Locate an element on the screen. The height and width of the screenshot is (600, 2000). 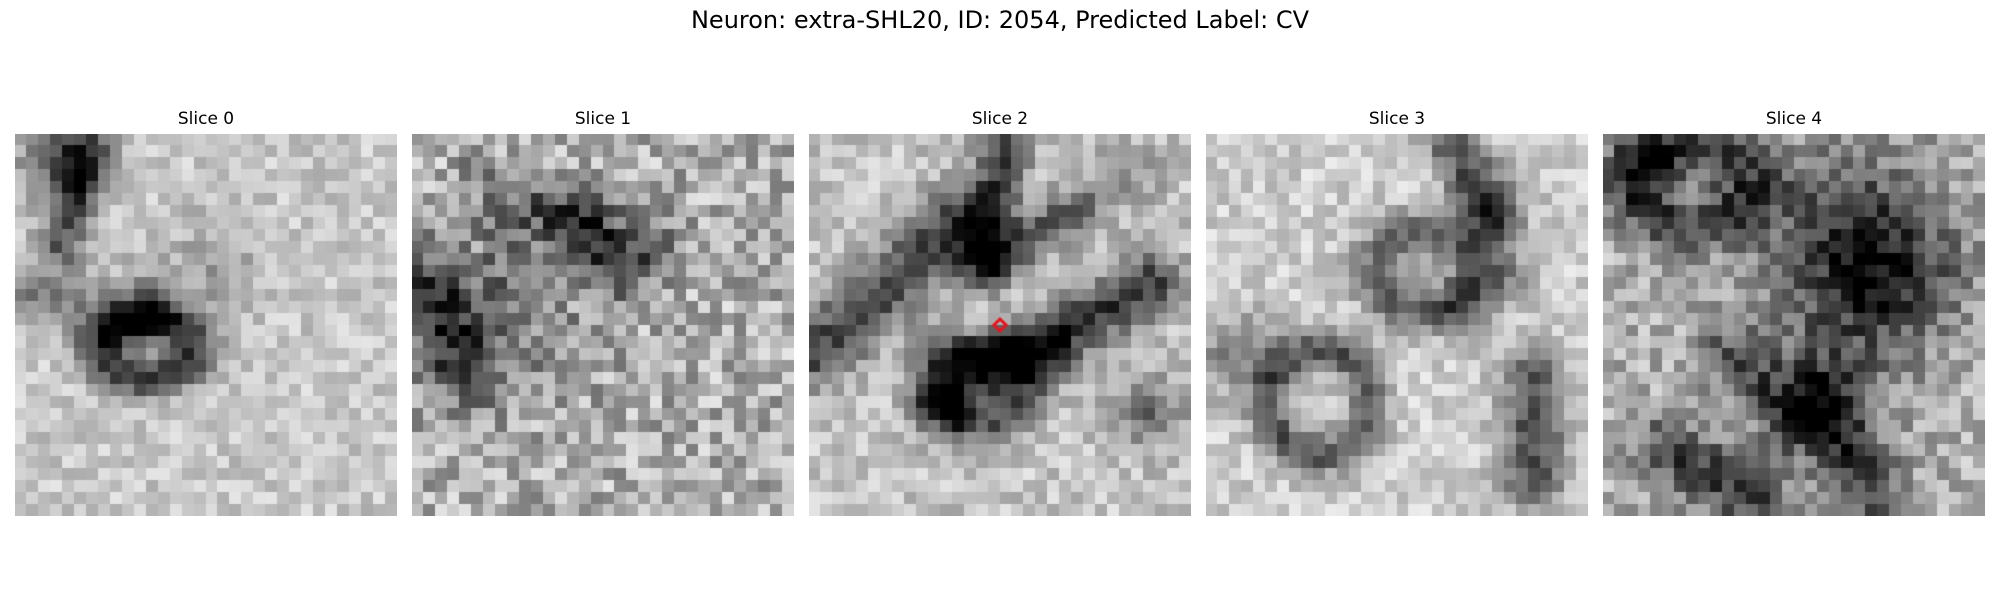
slice-panel-3: Slice 3 is located at coordinates (1397, 312).